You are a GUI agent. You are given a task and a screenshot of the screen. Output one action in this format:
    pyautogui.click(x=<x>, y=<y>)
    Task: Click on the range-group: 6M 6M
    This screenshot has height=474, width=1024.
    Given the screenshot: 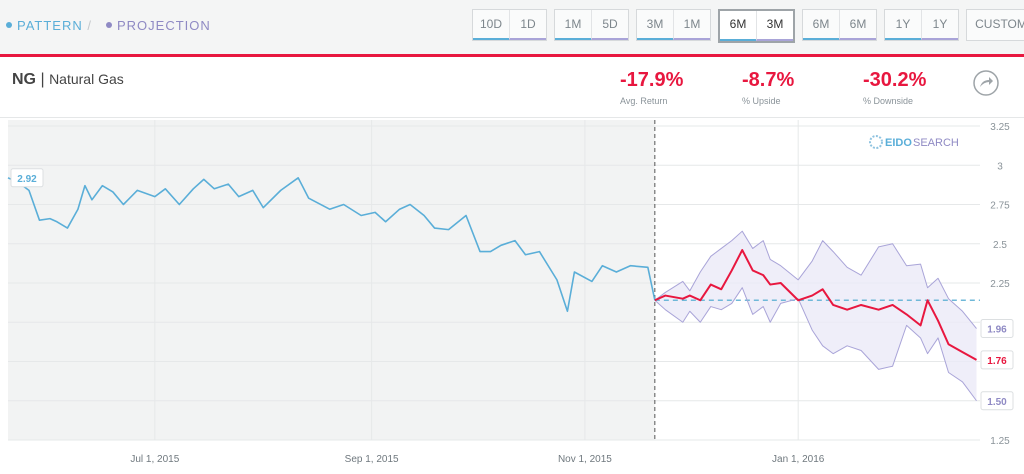 What is the action you would take?
    pyautogui.click(x=839, y=25)
    